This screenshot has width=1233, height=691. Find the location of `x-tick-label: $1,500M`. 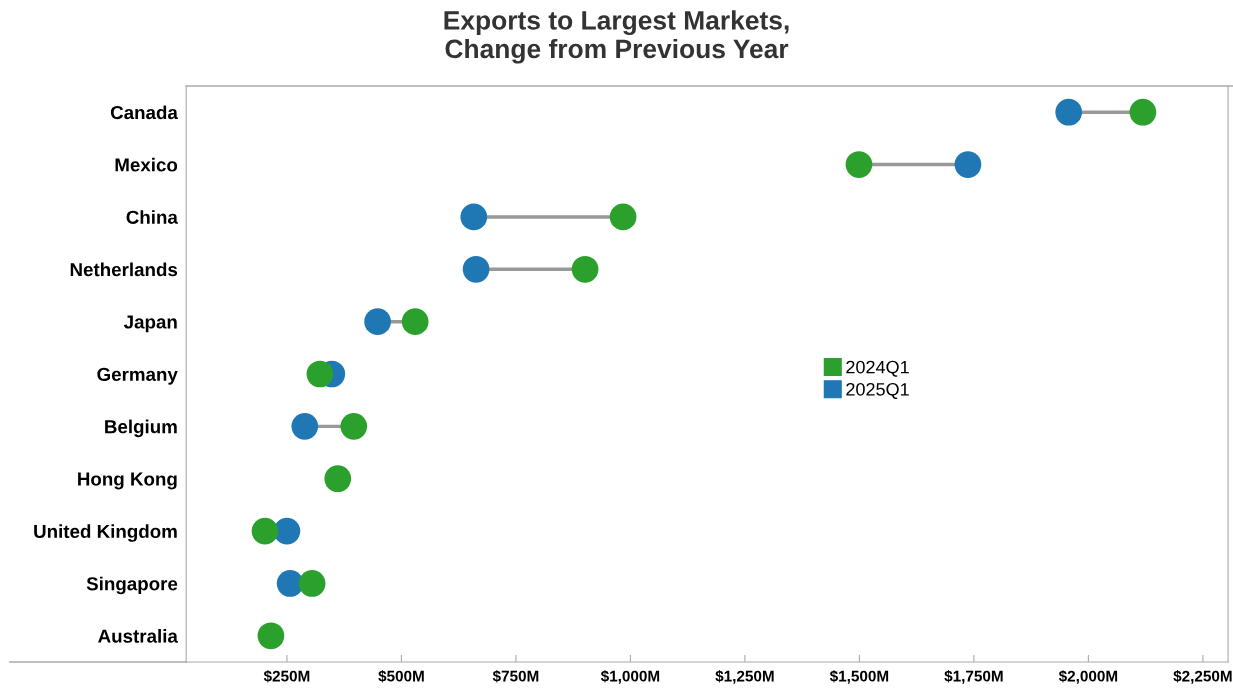

x-tick-label: $1,500M is located at coordinates (859, 677).